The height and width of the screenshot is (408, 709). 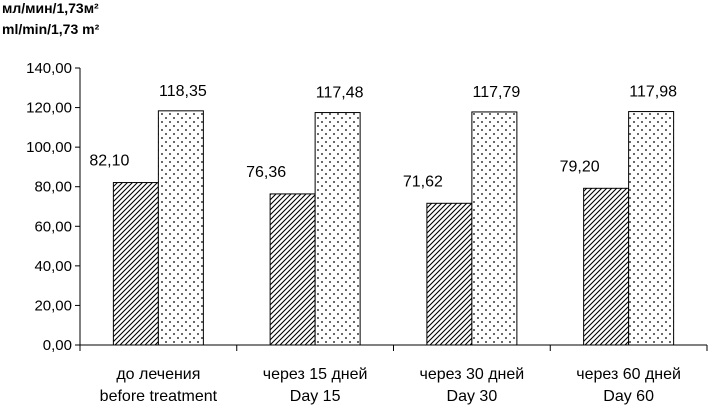 What do you see at coordinates (580, 166) in the screenshot?
I see `data-label-series-1-cat-4: 79,20` at bounding box center [580, 166].